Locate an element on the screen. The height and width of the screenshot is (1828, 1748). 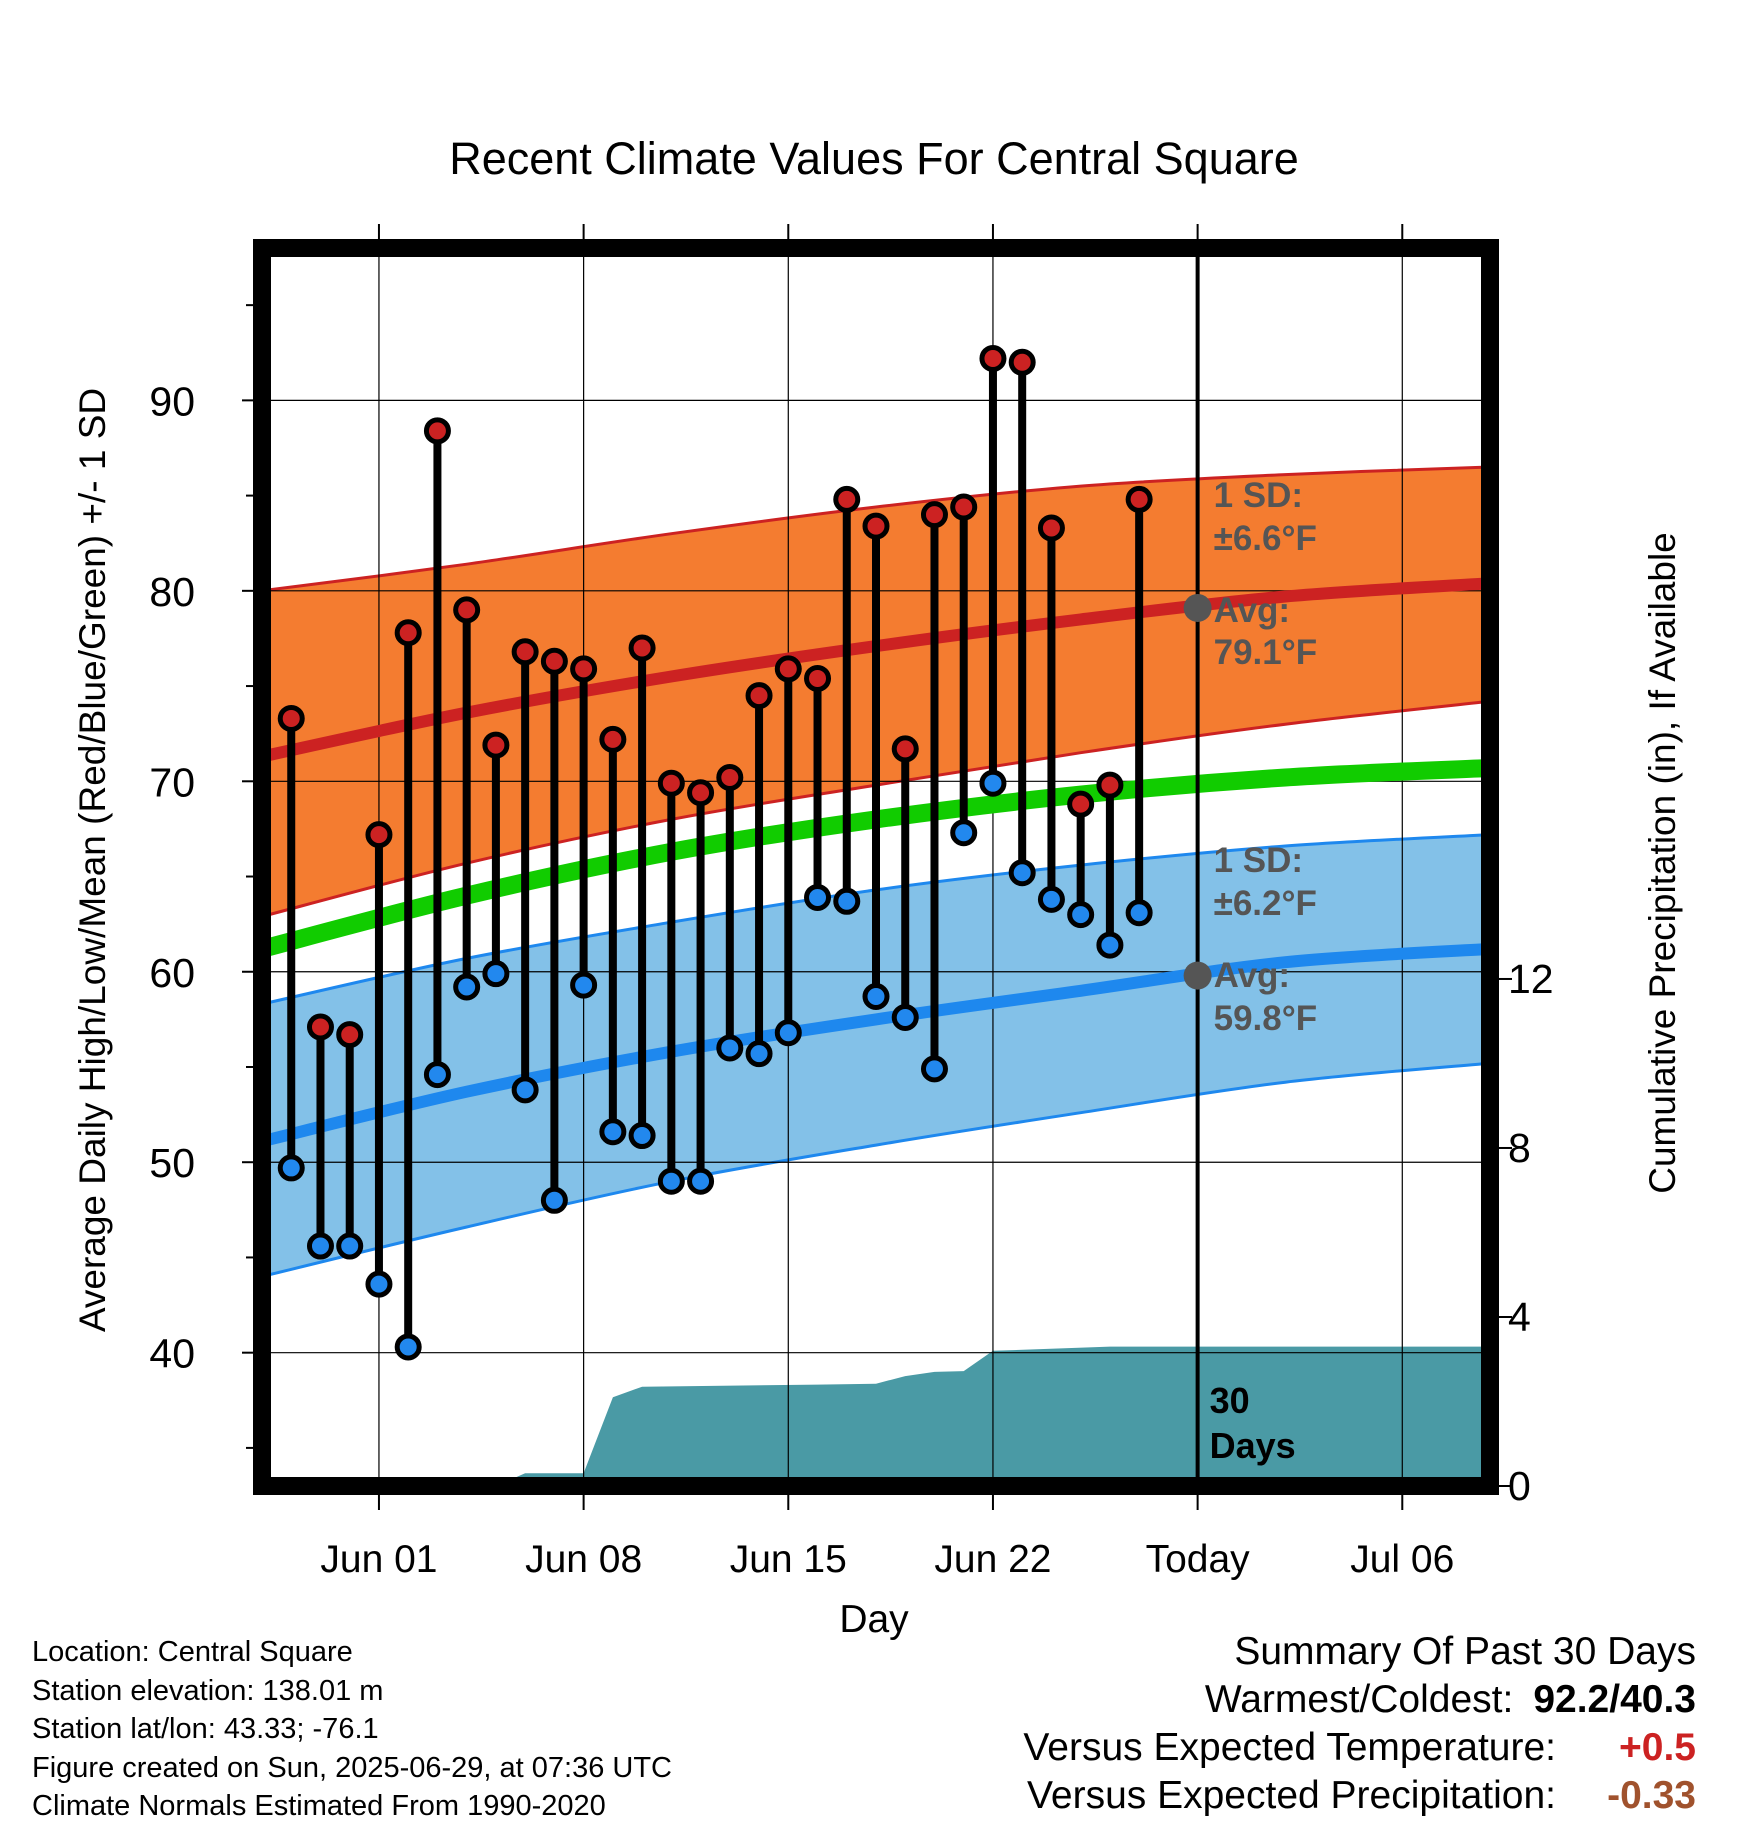
y-tick-label: 80 is located at coordinates (172, 592).